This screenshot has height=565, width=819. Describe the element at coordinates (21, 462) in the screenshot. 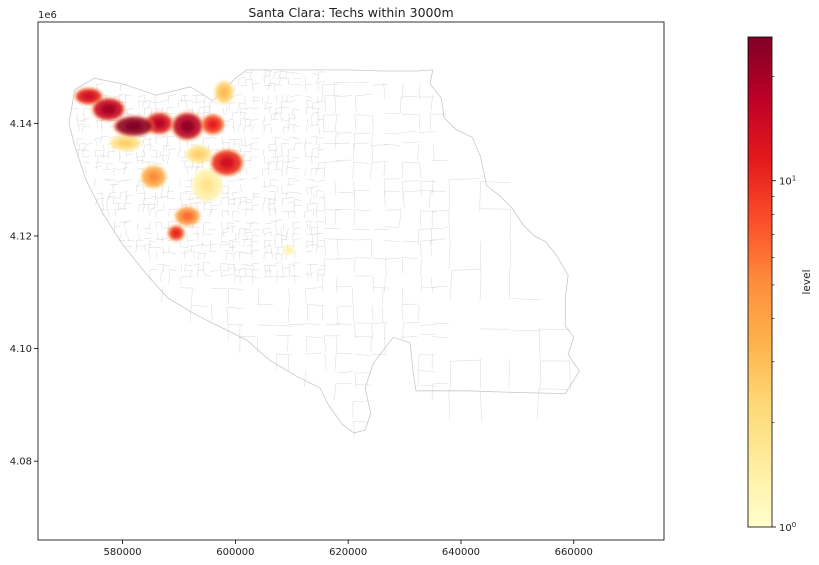

I see `y-tick-label: 4.08` at that location.